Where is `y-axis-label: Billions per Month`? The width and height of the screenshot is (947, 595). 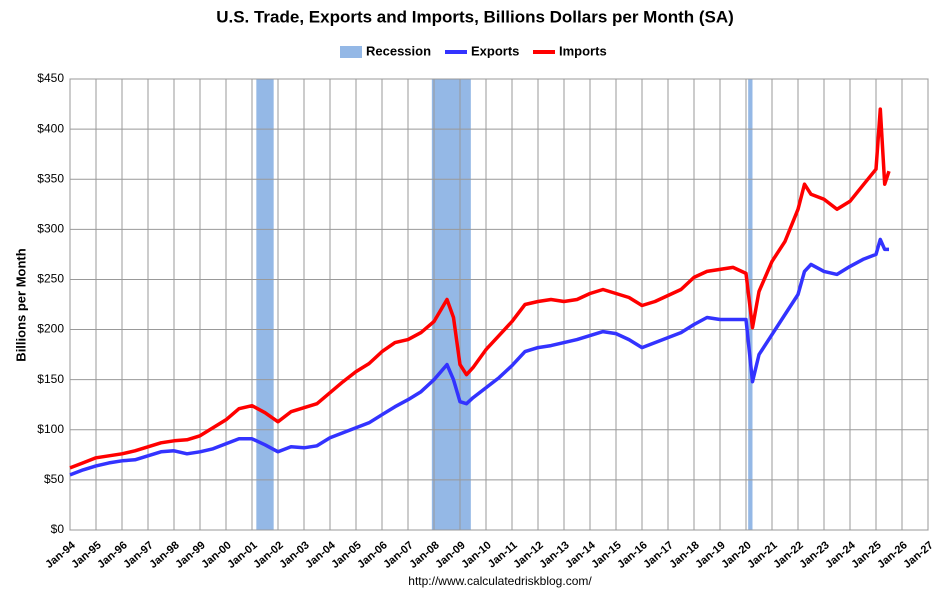
y-axis-label: Billions per Month is located at coordinates (20, 304).